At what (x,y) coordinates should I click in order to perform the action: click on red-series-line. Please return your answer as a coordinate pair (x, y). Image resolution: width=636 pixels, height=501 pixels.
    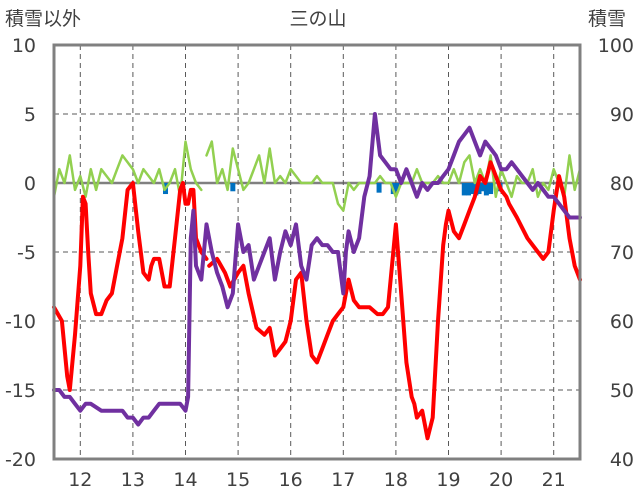
    Looking at the image, I should click on (130, 286).